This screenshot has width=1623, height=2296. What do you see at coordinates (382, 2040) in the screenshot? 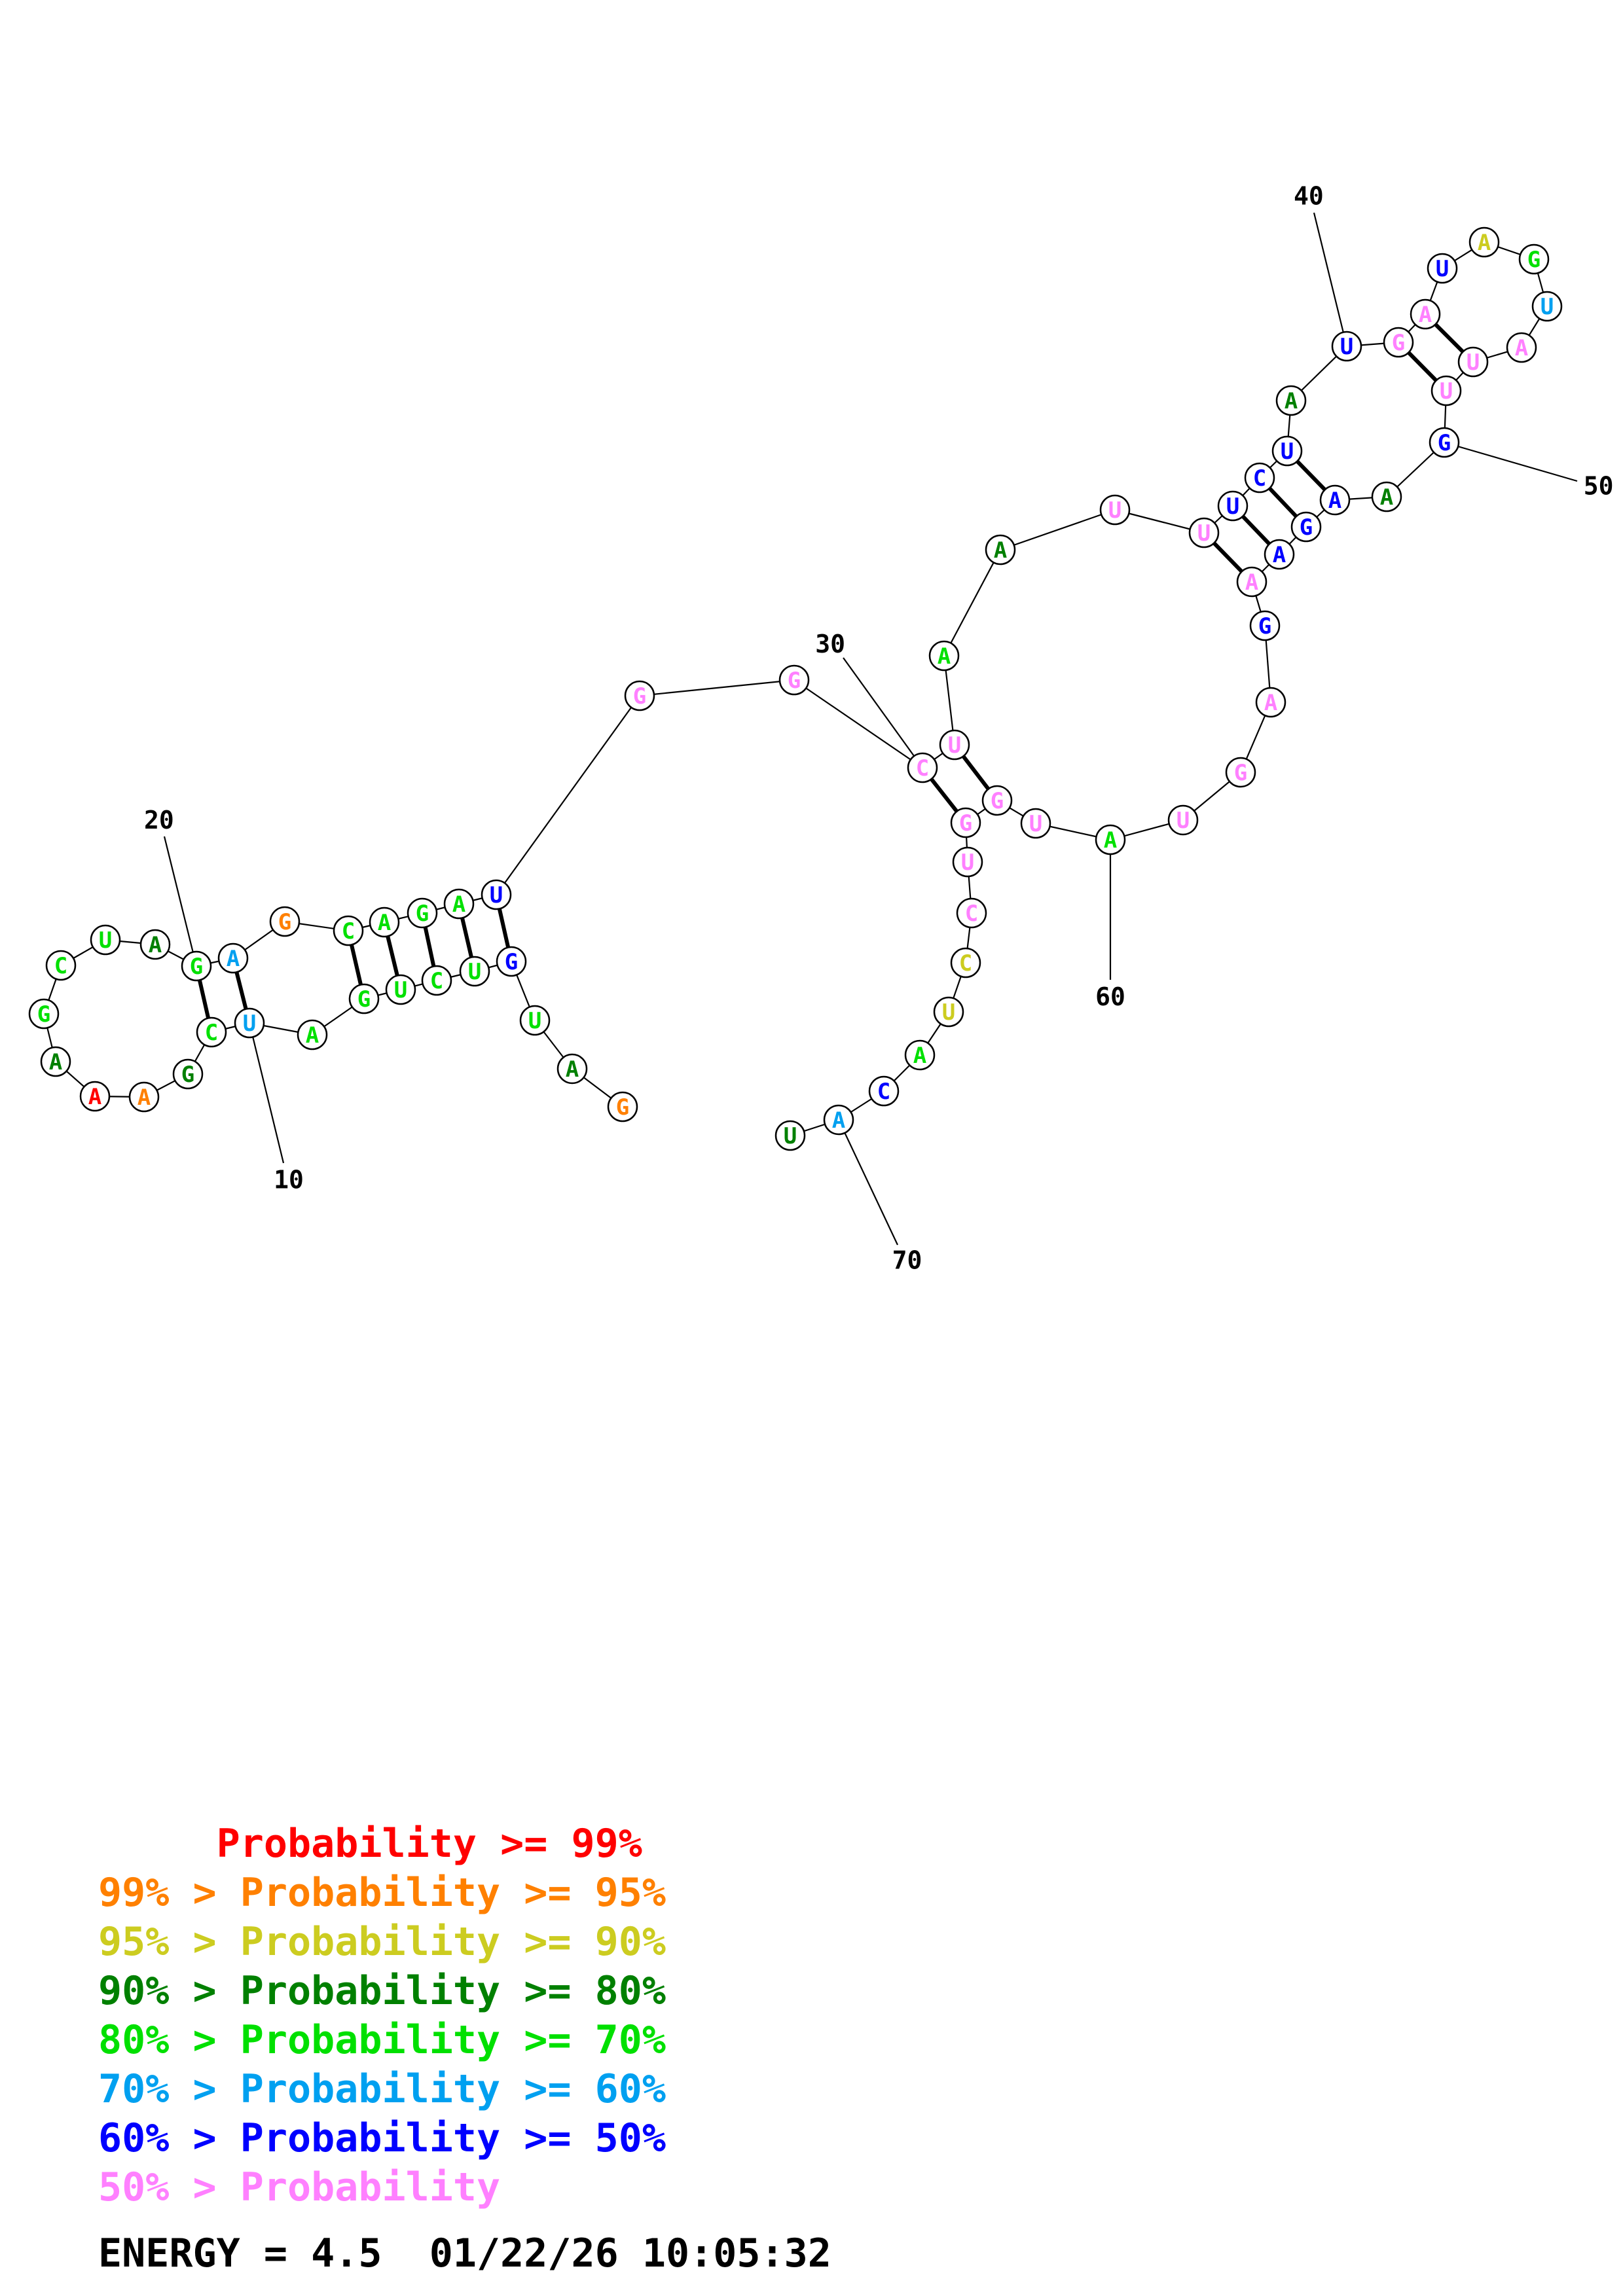
I see `legend-row: 80% > Probability >= 70%` at bounding box center [382, 2040].